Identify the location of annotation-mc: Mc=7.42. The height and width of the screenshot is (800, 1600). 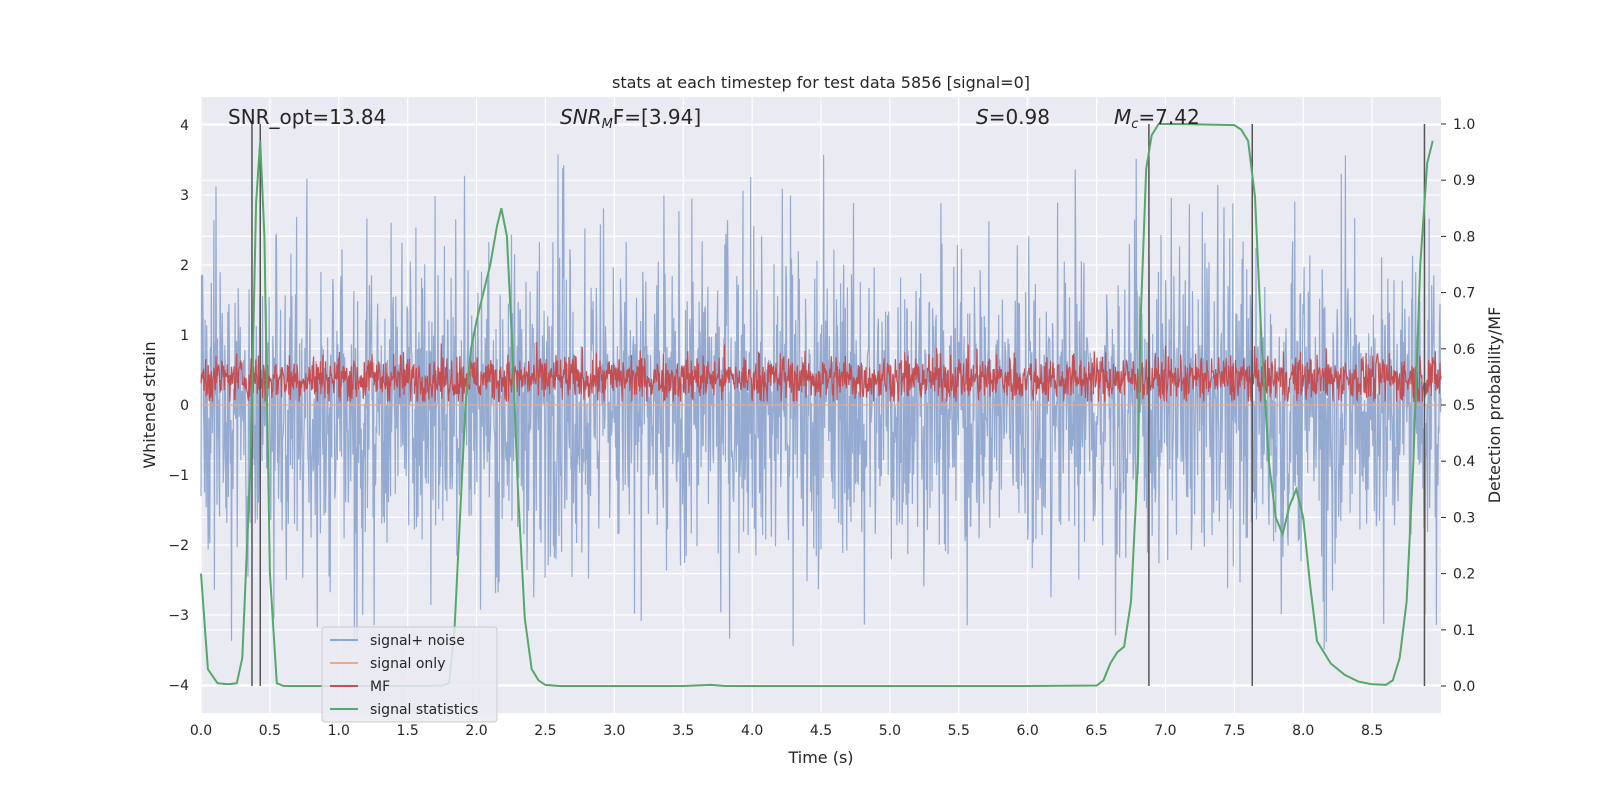
(1157, 118).